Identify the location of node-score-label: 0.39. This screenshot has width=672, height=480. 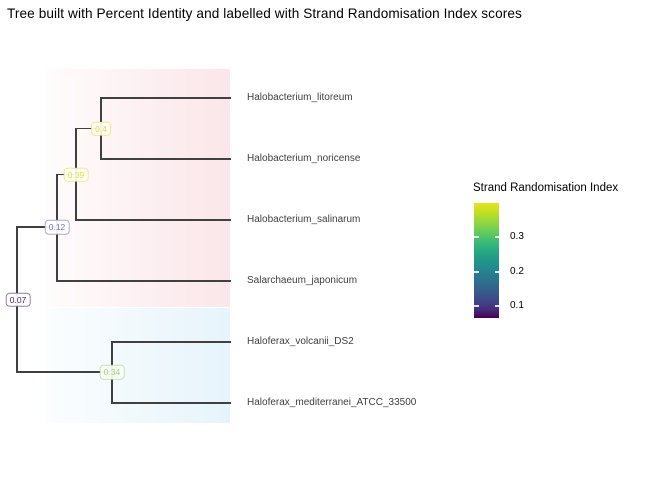
(76, 174).